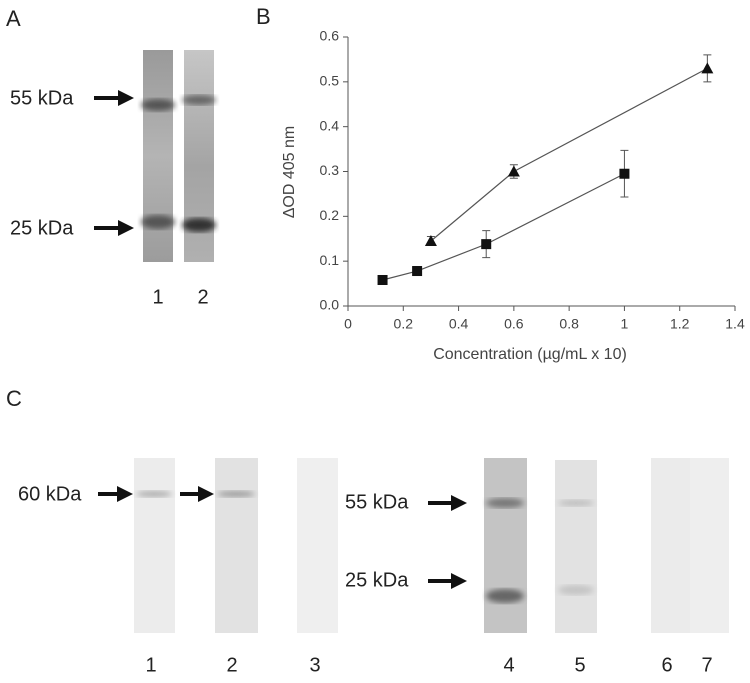 This screenshot has height=683, width=750. I want to click on x-tick-label: 0, so click(348, 324).